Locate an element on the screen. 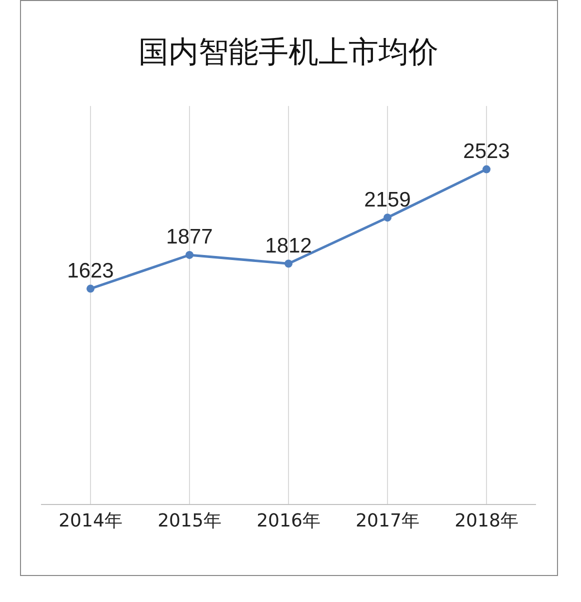 This screenshot has width=581, height=602. data-label: 1877 is located at coordinates (189, 237).